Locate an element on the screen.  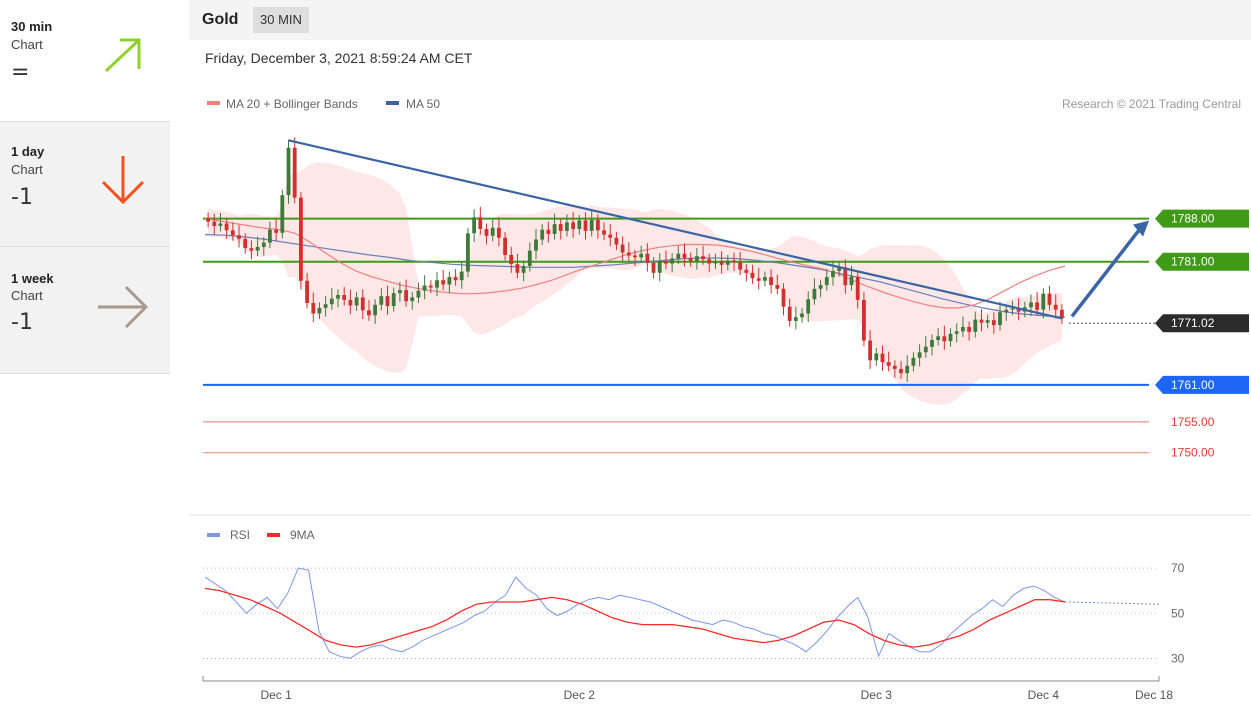
timeframe-name: 1 week is located at coordinates (32, 278).